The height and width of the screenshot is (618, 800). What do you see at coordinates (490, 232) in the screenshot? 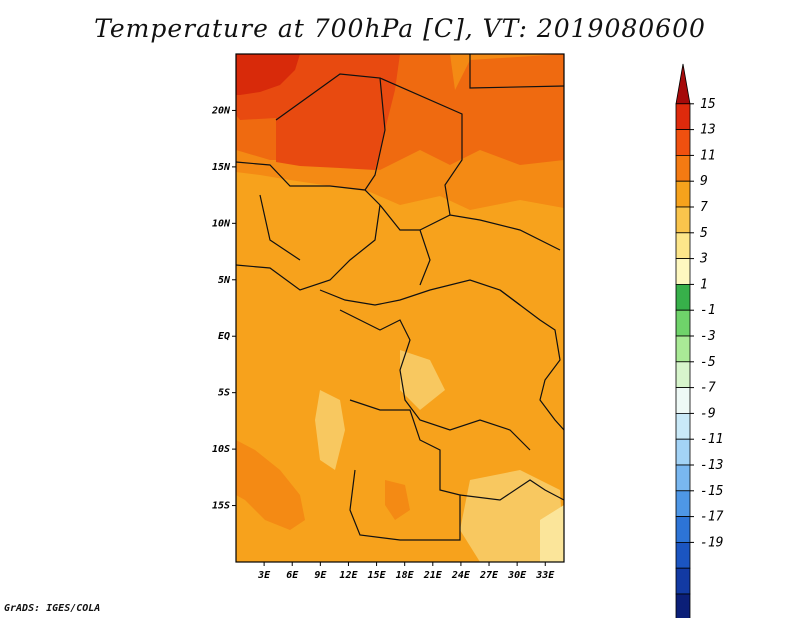
I see `border-sudan` at bounding box center [490, 232].